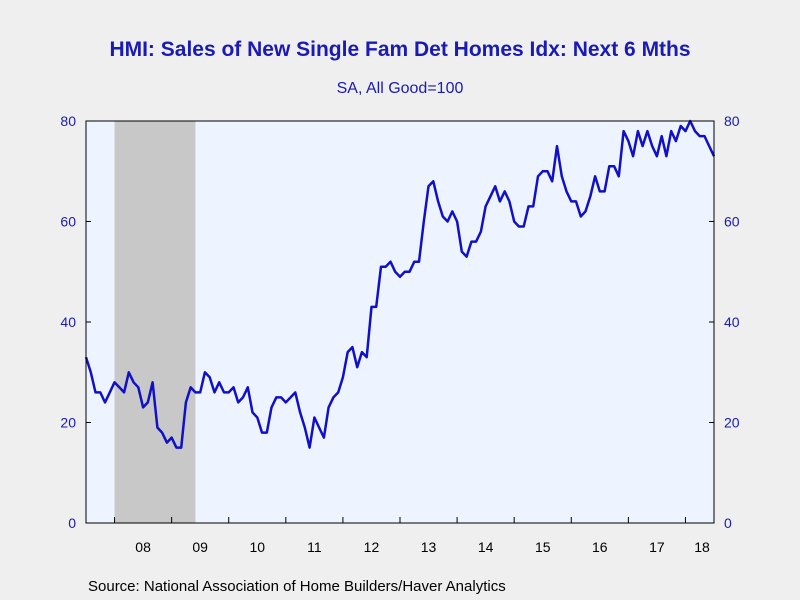  I want to click on x-tick-label: 13, so click(429, 547).